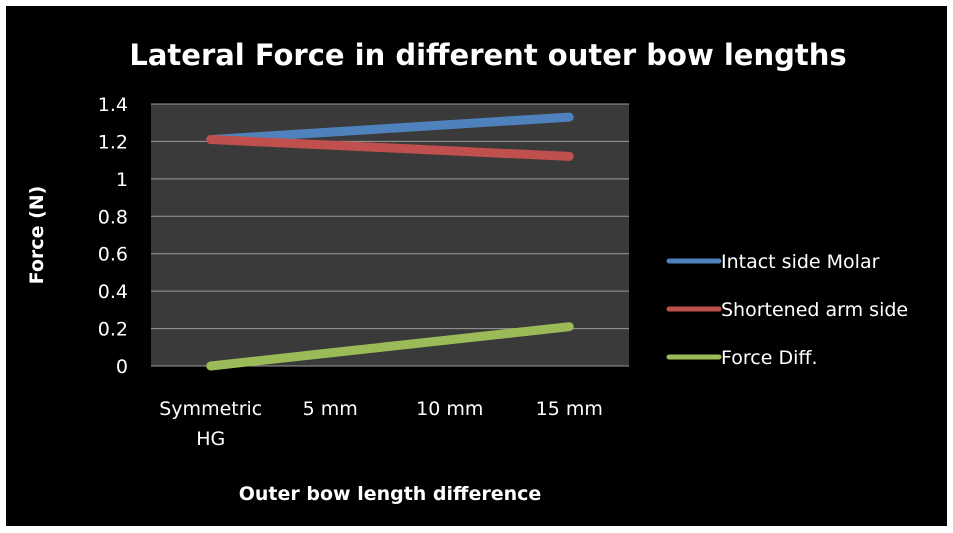 Image resolution: width=953 pixels, height=533 pixels. What do you see at coordinates (113, 292) in the screenshot?
I see `y-tick-label: 0.4` at bounding box center [113, 292].